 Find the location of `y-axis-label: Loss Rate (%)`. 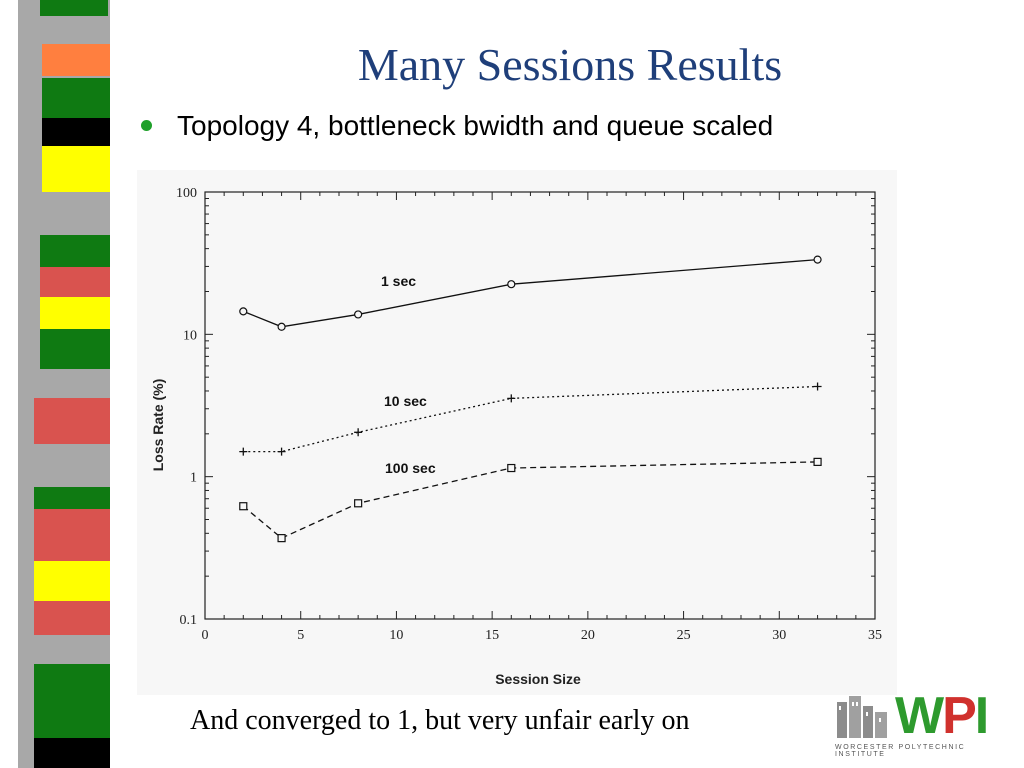

y-axis-label: Loss Rate (%) is located at coordinates (158, 425).